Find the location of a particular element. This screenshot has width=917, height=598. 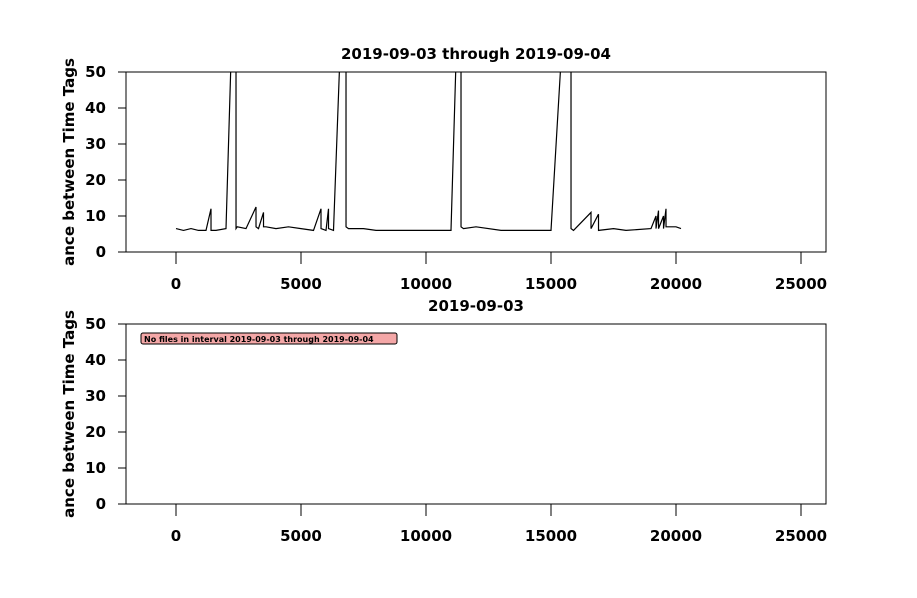

chart-title: 2019-09-03 is located at coordinates (476, 306).